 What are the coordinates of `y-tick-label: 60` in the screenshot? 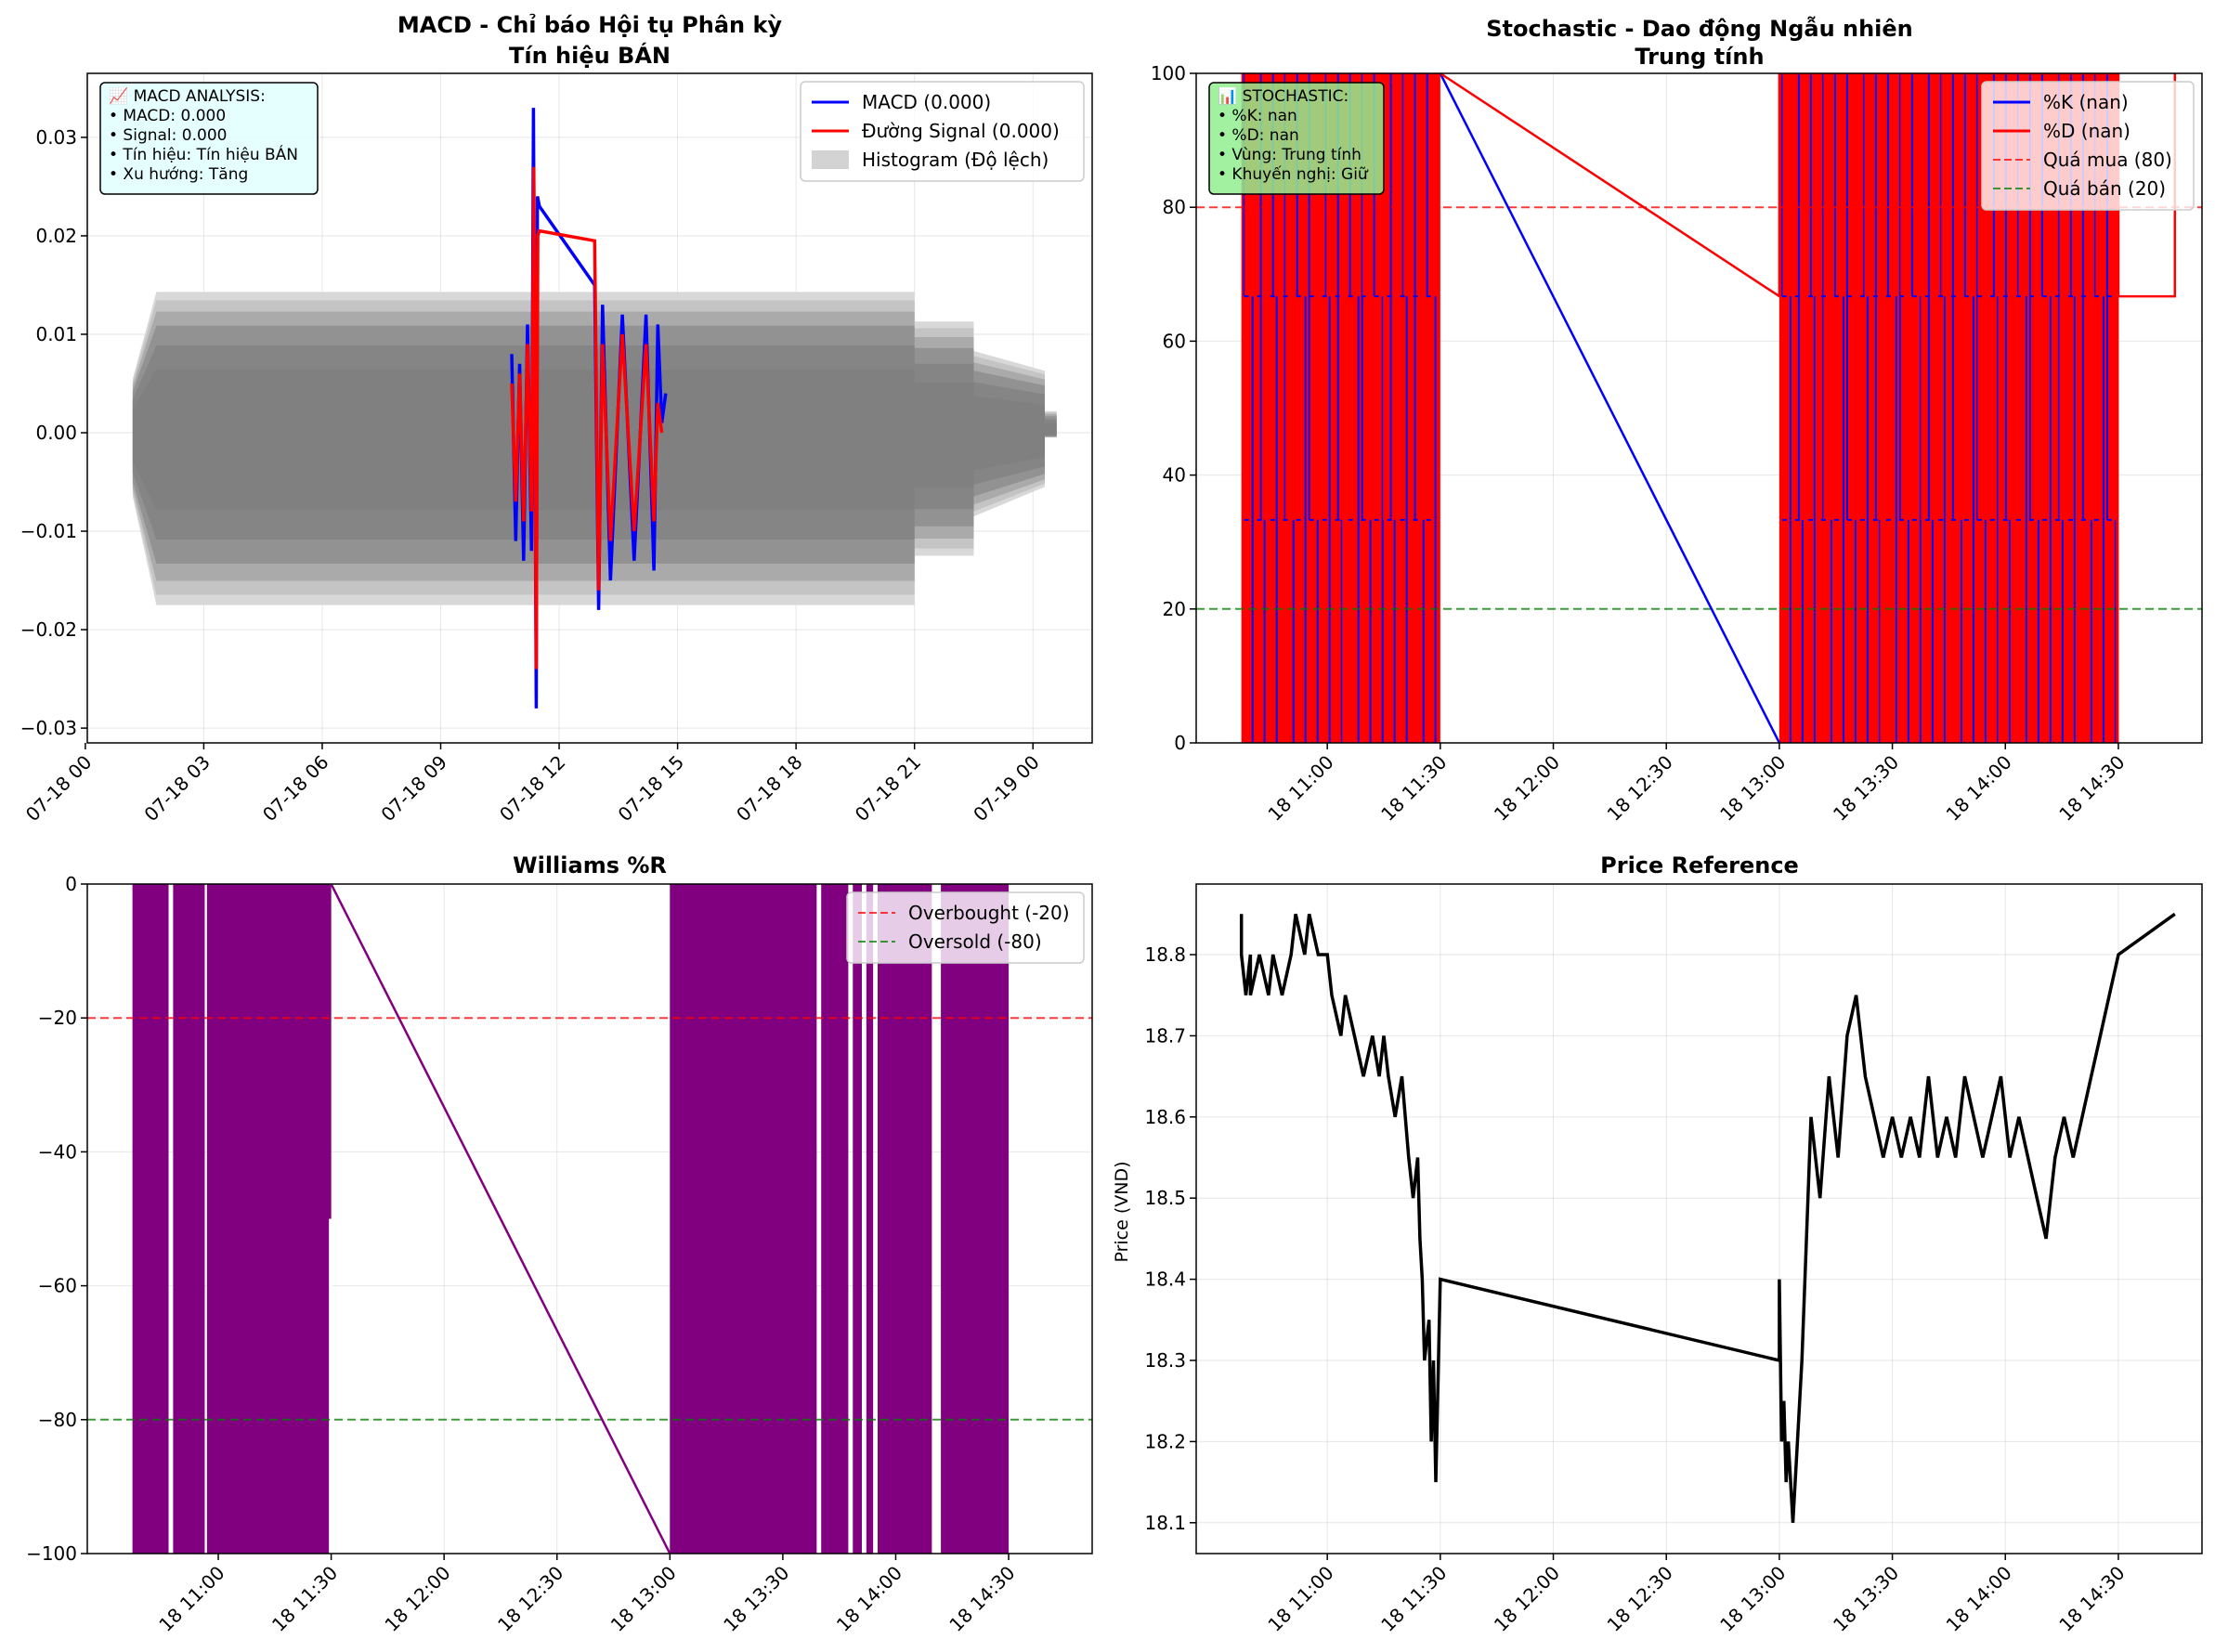 It's located at (1174, 341).